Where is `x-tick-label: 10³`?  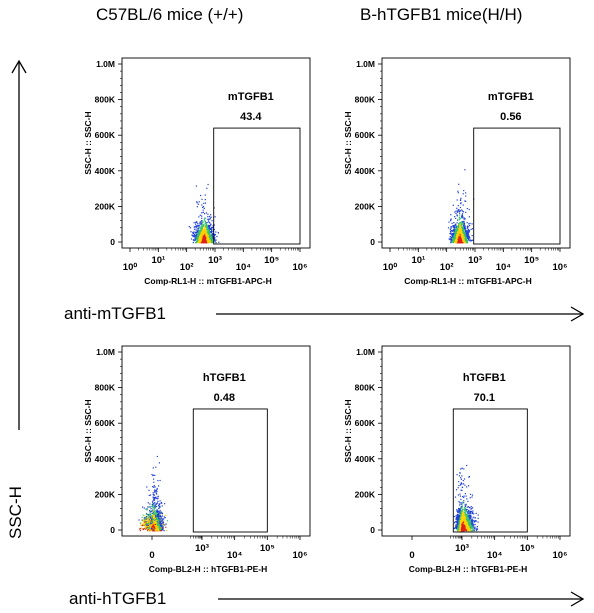
x-tick-label: 10³ is located at coordinates (215, 260).